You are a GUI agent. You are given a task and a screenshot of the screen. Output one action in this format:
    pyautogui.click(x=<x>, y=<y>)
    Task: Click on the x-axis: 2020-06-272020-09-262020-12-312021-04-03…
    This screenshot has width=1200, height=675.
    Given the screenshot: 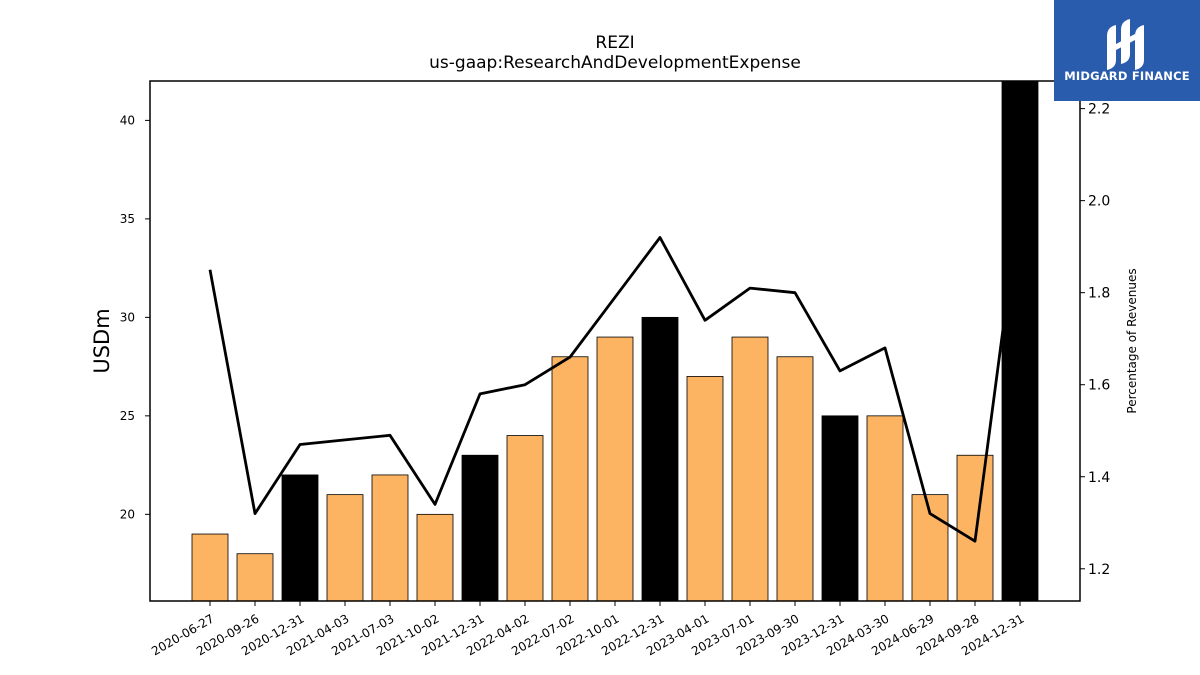 What is the action you would take?
    pyautogui.click(x=588, y=629)
    